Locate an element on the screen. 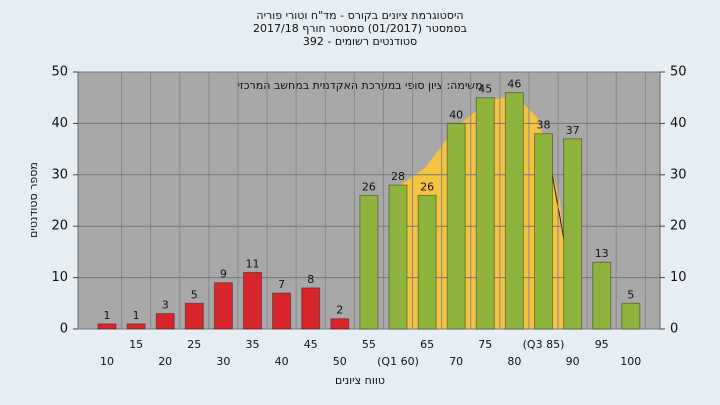 The height and width of the screenshot is (405, 720). x-tick-label: 35 is located at coordinates (253, 344).